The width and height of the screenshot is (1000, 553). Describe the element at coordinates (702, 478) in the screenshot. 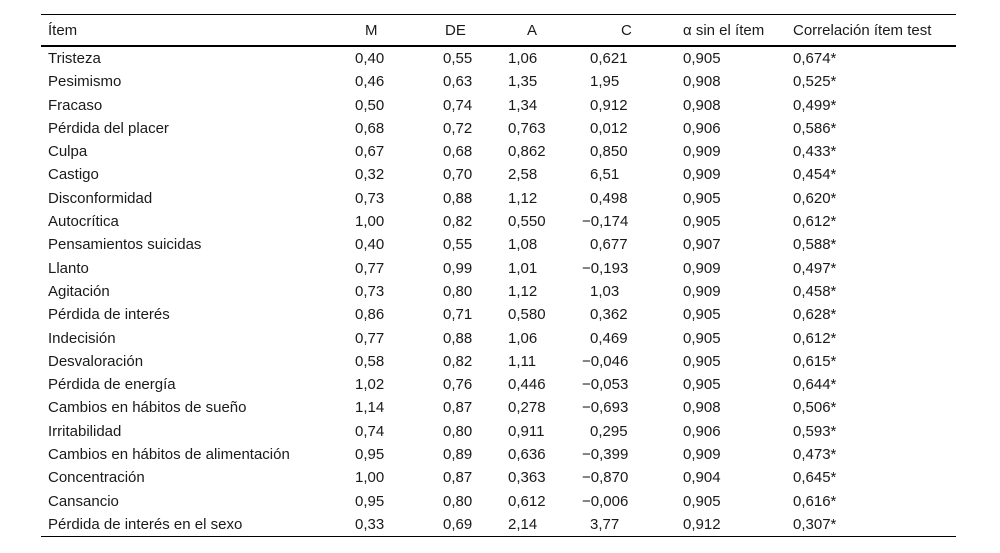

I see `value-cell: 0,904` at that location.